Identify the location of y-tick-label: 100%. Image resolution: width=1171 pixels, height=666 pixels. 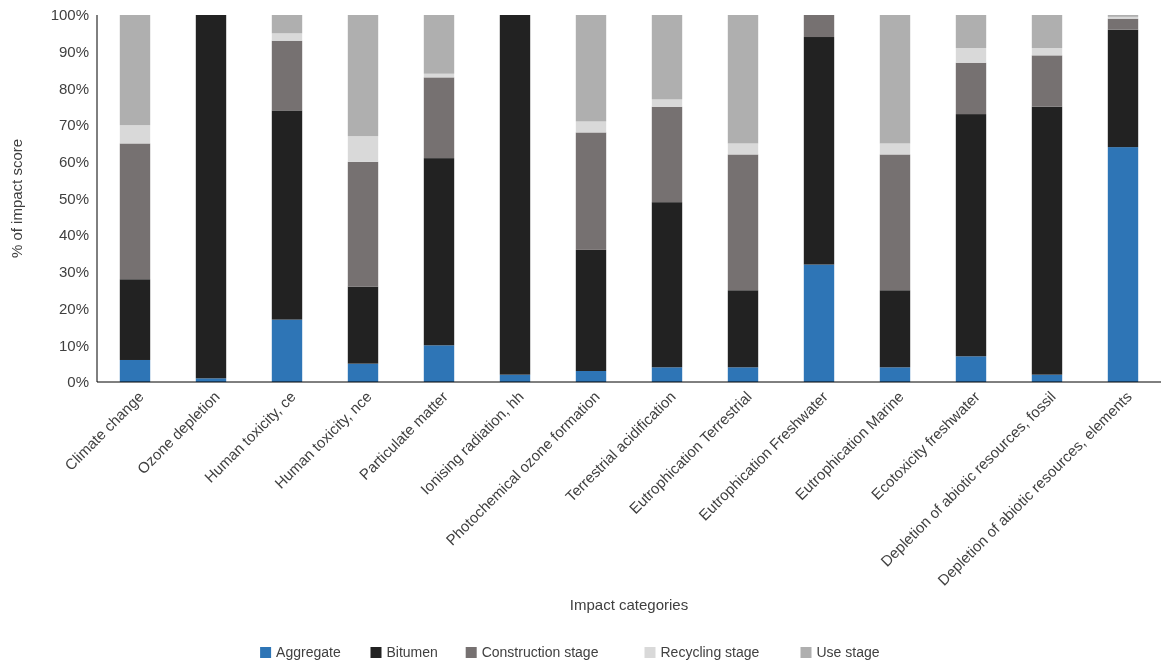
(69, 15).